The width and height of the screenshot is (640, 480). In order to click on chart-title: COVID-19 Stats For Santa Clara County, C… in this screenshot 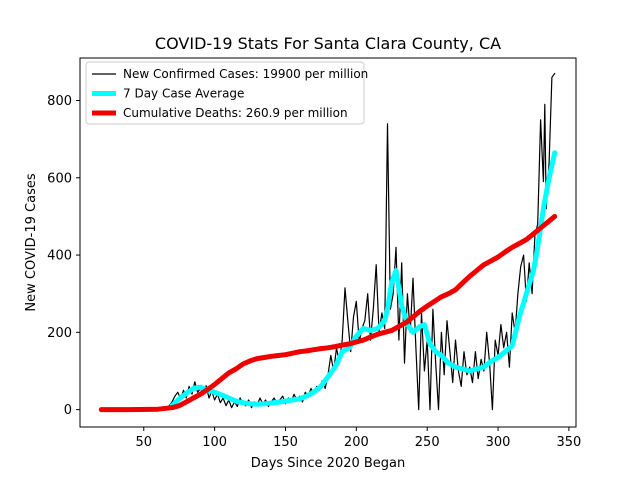, I will do `click(328, 43)`.